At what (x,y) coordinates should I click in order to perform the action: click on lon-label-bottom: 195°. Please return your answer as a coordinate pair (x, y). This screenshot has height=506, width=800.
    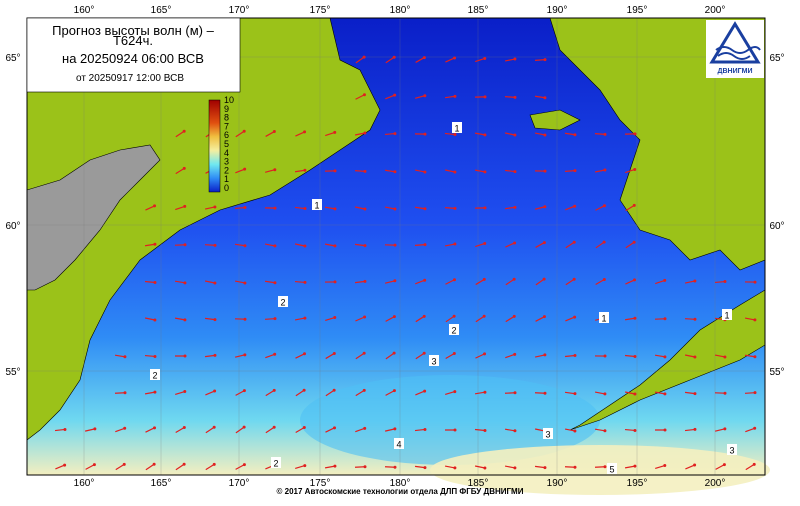
    Looking at the image, I should click on (637, 483).